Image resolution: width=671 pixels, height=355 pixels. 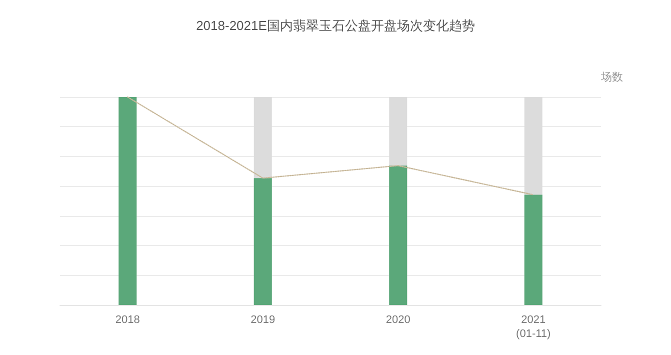 I want to click on y-axis-title: 场数, so click(x=611, y=78).